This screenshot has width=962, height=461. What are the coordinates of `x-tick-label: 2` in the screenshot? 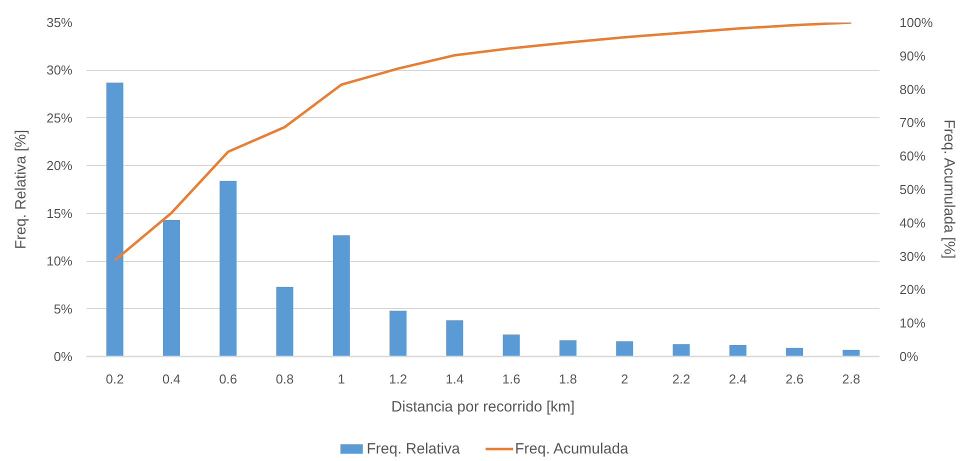 It's located at (624, 379).